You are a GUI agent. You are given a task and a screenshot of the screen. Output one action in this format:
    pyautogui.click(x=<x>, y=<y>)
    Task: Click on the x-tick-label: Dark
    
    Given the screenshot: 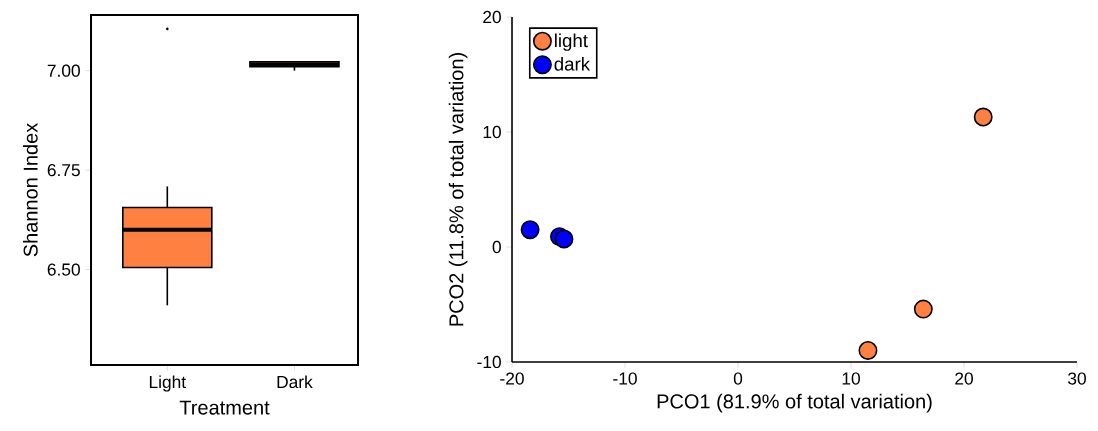 What is the action you would take?
    pyautogui.click(x=295, y=382)
    